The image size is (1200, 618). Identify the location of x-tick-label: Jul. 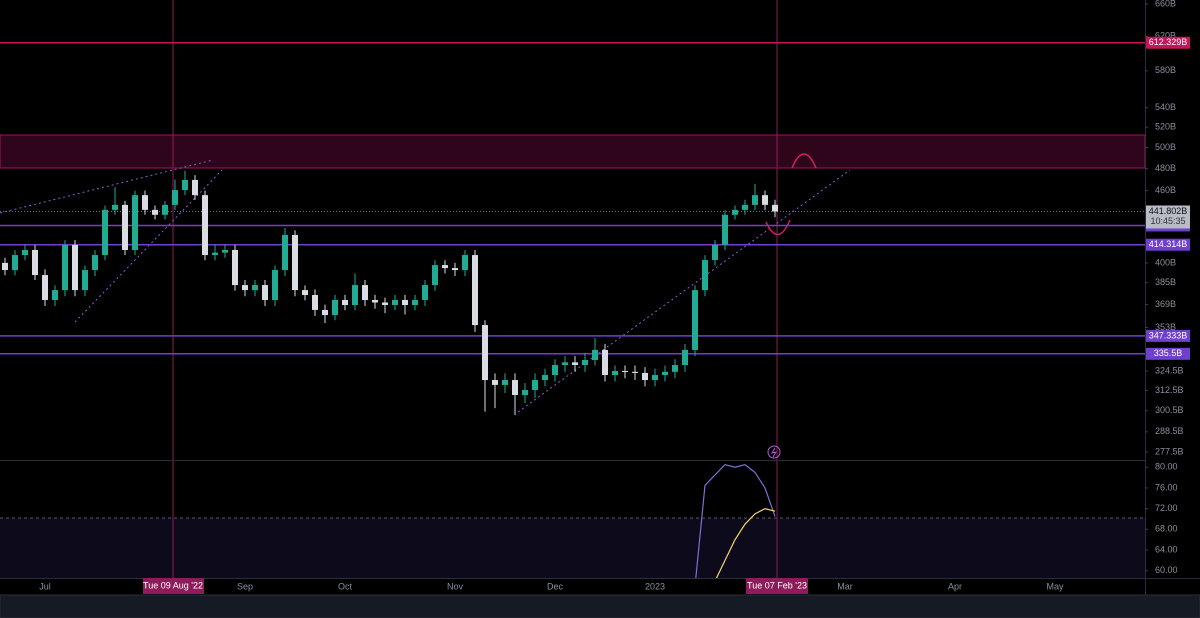
(45, 586).